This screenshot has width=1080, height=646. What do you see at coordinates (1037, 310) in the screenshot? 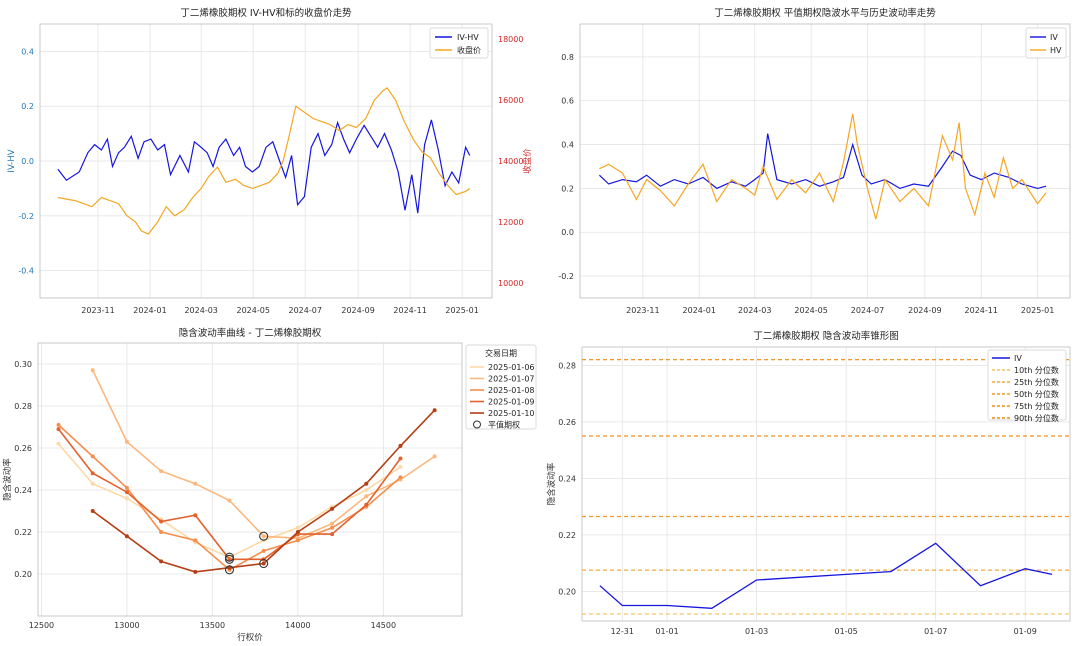
I see `x-tick-label: 2025-01` at bounding box center [1037, 310].